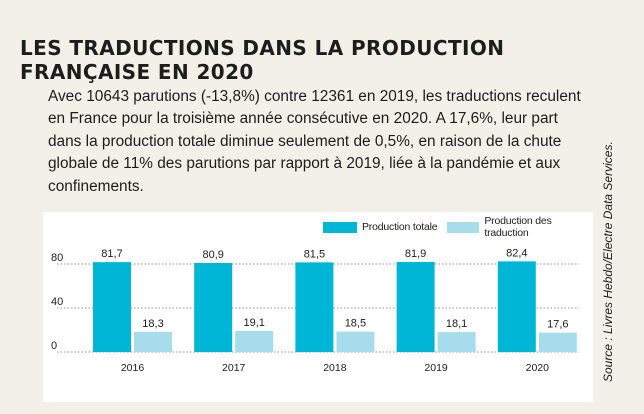 The width and height of the screenshot is (644, 414). I want to click on x-tick-label: 2017, so click(234, 368).